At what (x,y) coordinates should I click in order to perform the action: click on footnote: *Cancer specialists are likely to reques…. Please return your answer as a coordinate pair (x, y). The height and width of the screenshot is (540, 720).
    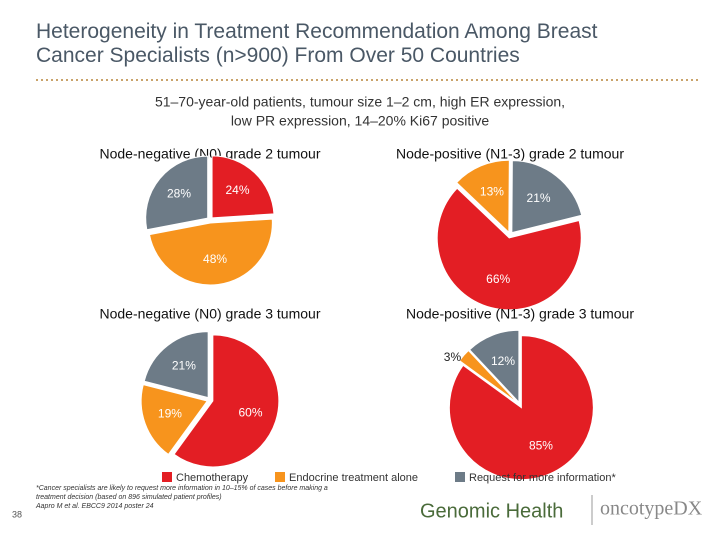
    Looking at the image, I should click on (182, 488).